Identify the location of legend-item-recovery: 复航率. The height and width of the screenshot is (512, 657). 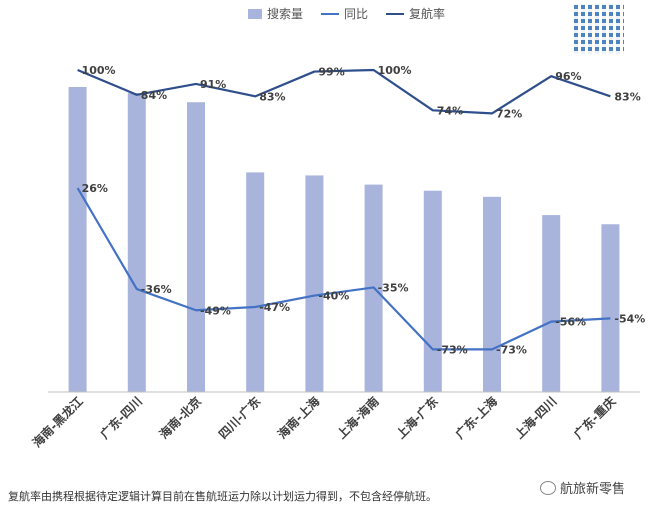
(415, 13).